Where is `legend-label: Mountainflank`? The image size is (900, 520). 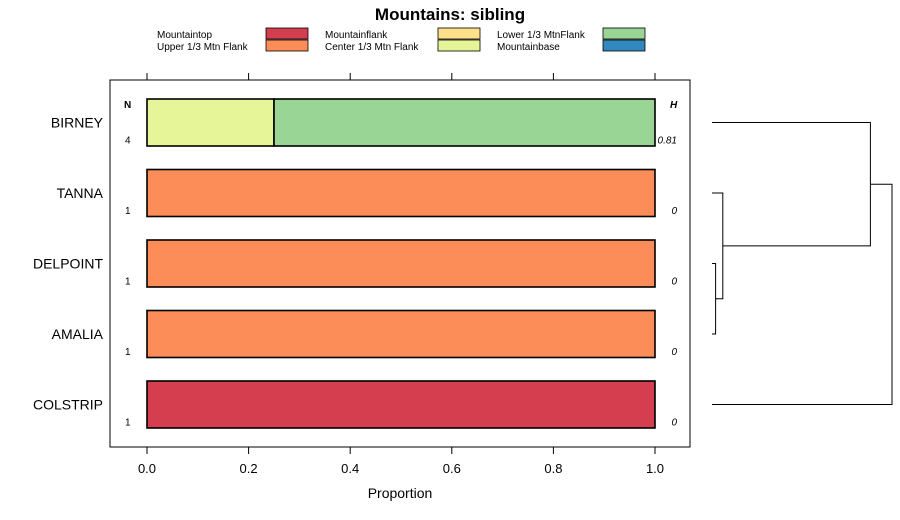
legend-label: Mountainflank is located at coordinates (356, 35).